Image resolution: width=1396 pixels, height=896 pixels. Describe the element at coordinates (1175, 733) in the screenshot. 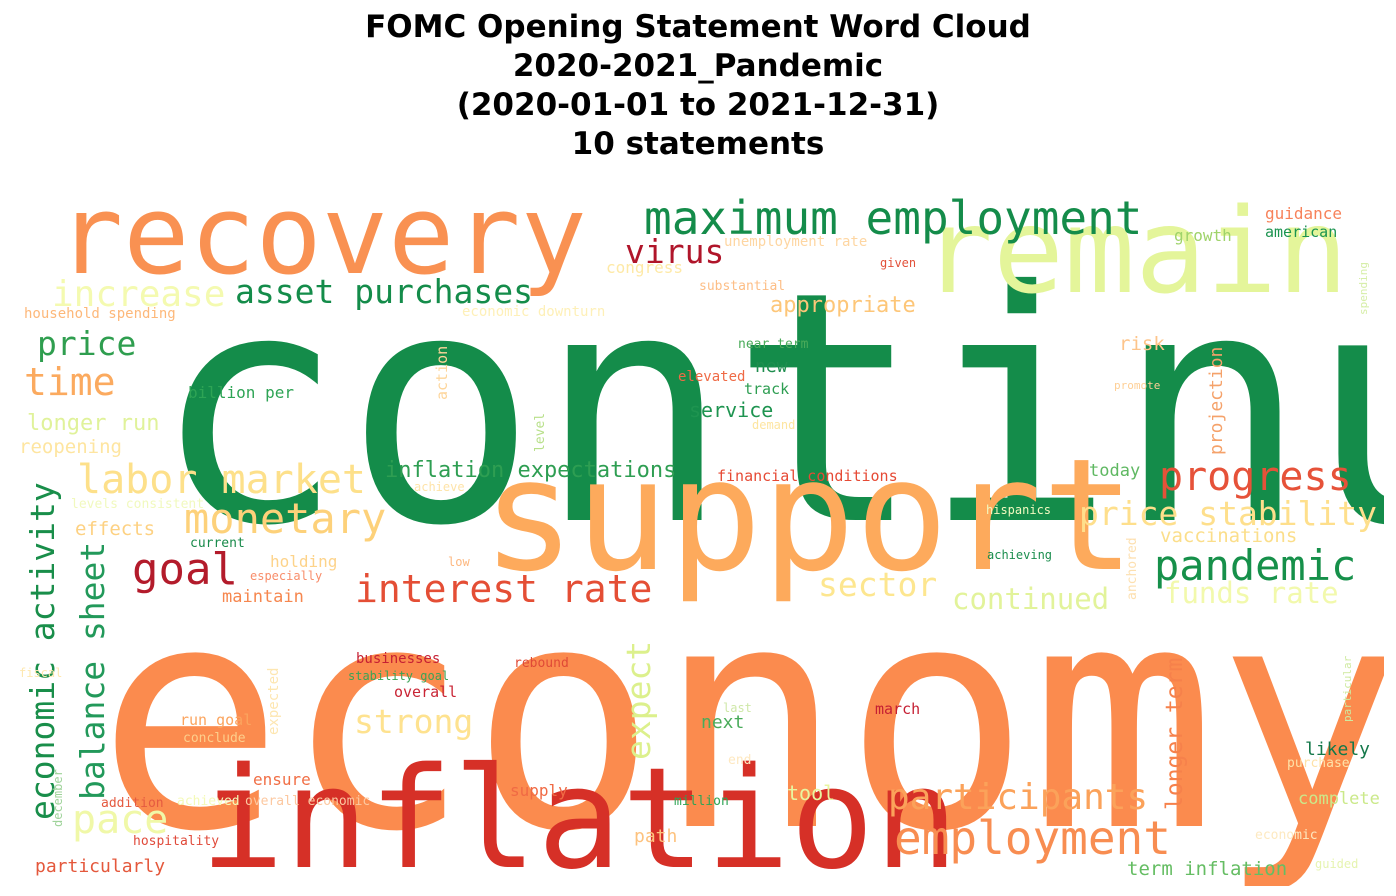

I see `word-longer-term: longer term` at that location.